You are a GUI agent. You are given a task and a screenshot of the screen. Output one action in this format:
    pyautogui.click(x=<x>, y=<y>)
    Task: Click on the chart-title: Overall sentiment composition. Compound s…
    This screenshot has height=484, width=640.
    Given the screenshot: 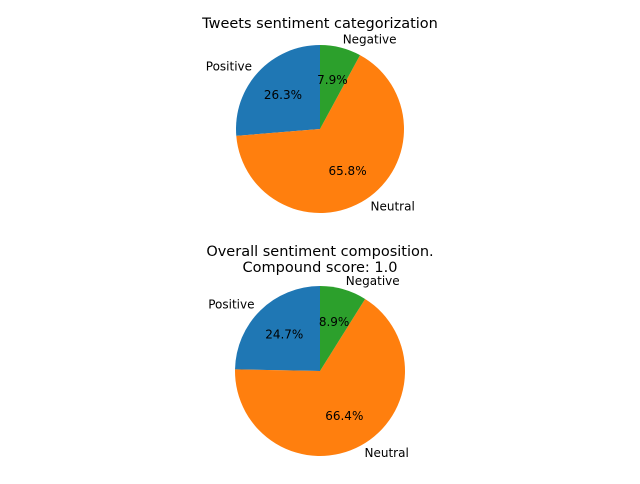 What is the action you would take?
    pyautogui.click(x=319, y=260)
    